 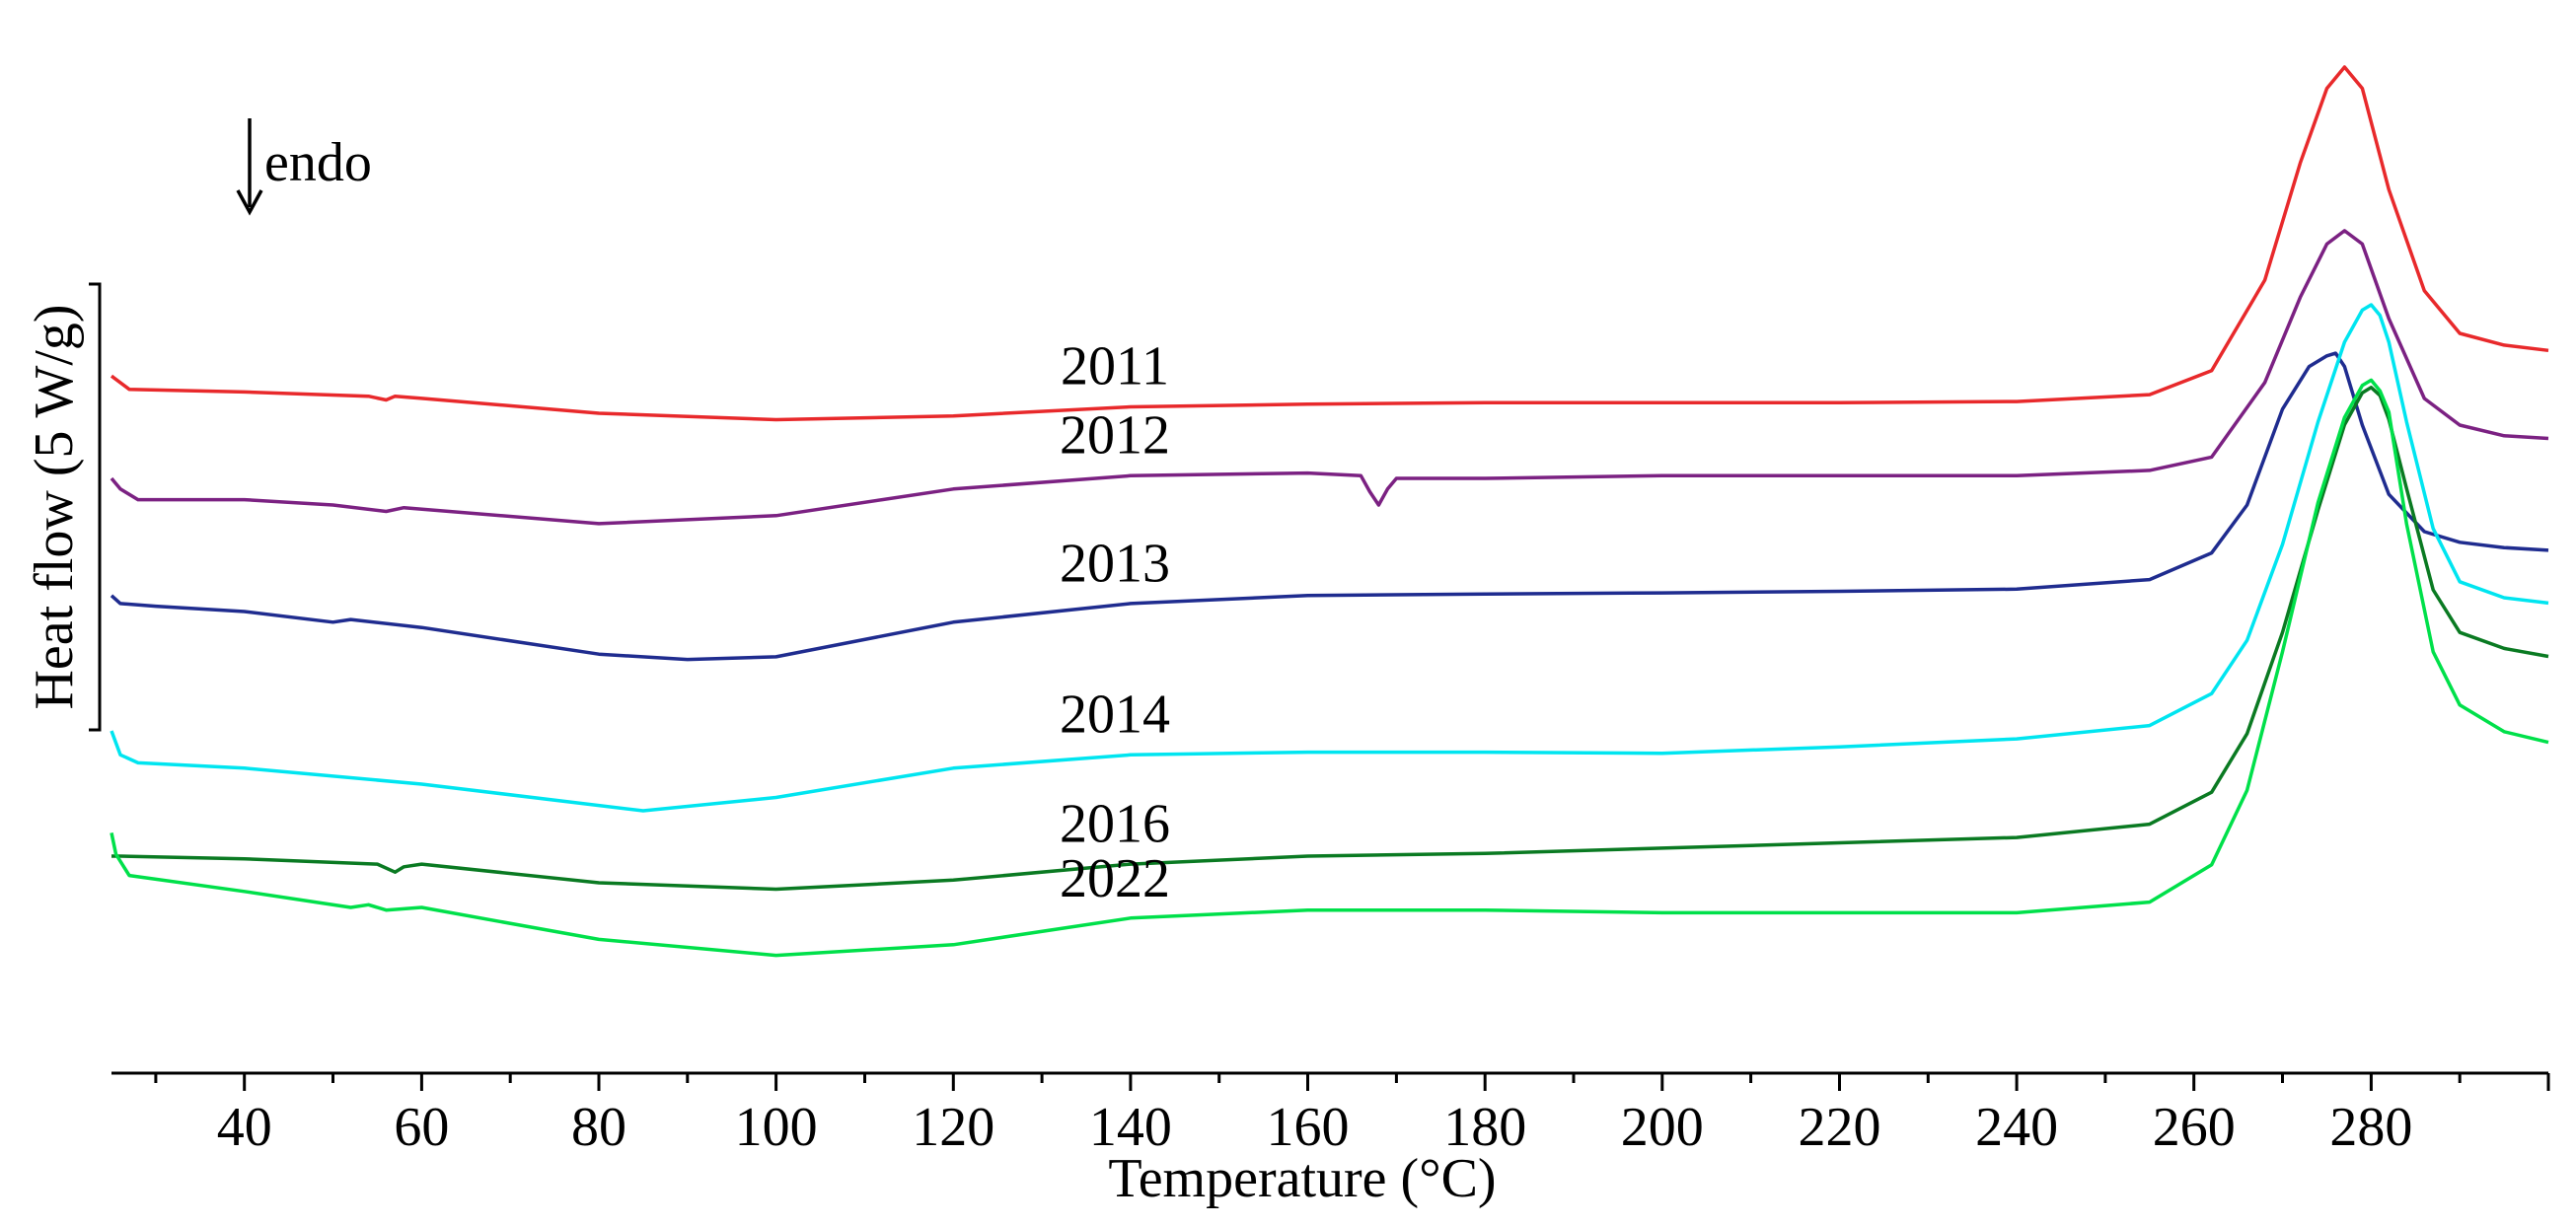 What do you see at coordinates (2016, 1127) in the screenshot?
I see `x-tick-label-240: 240` at bounding box center [2016, 1127].